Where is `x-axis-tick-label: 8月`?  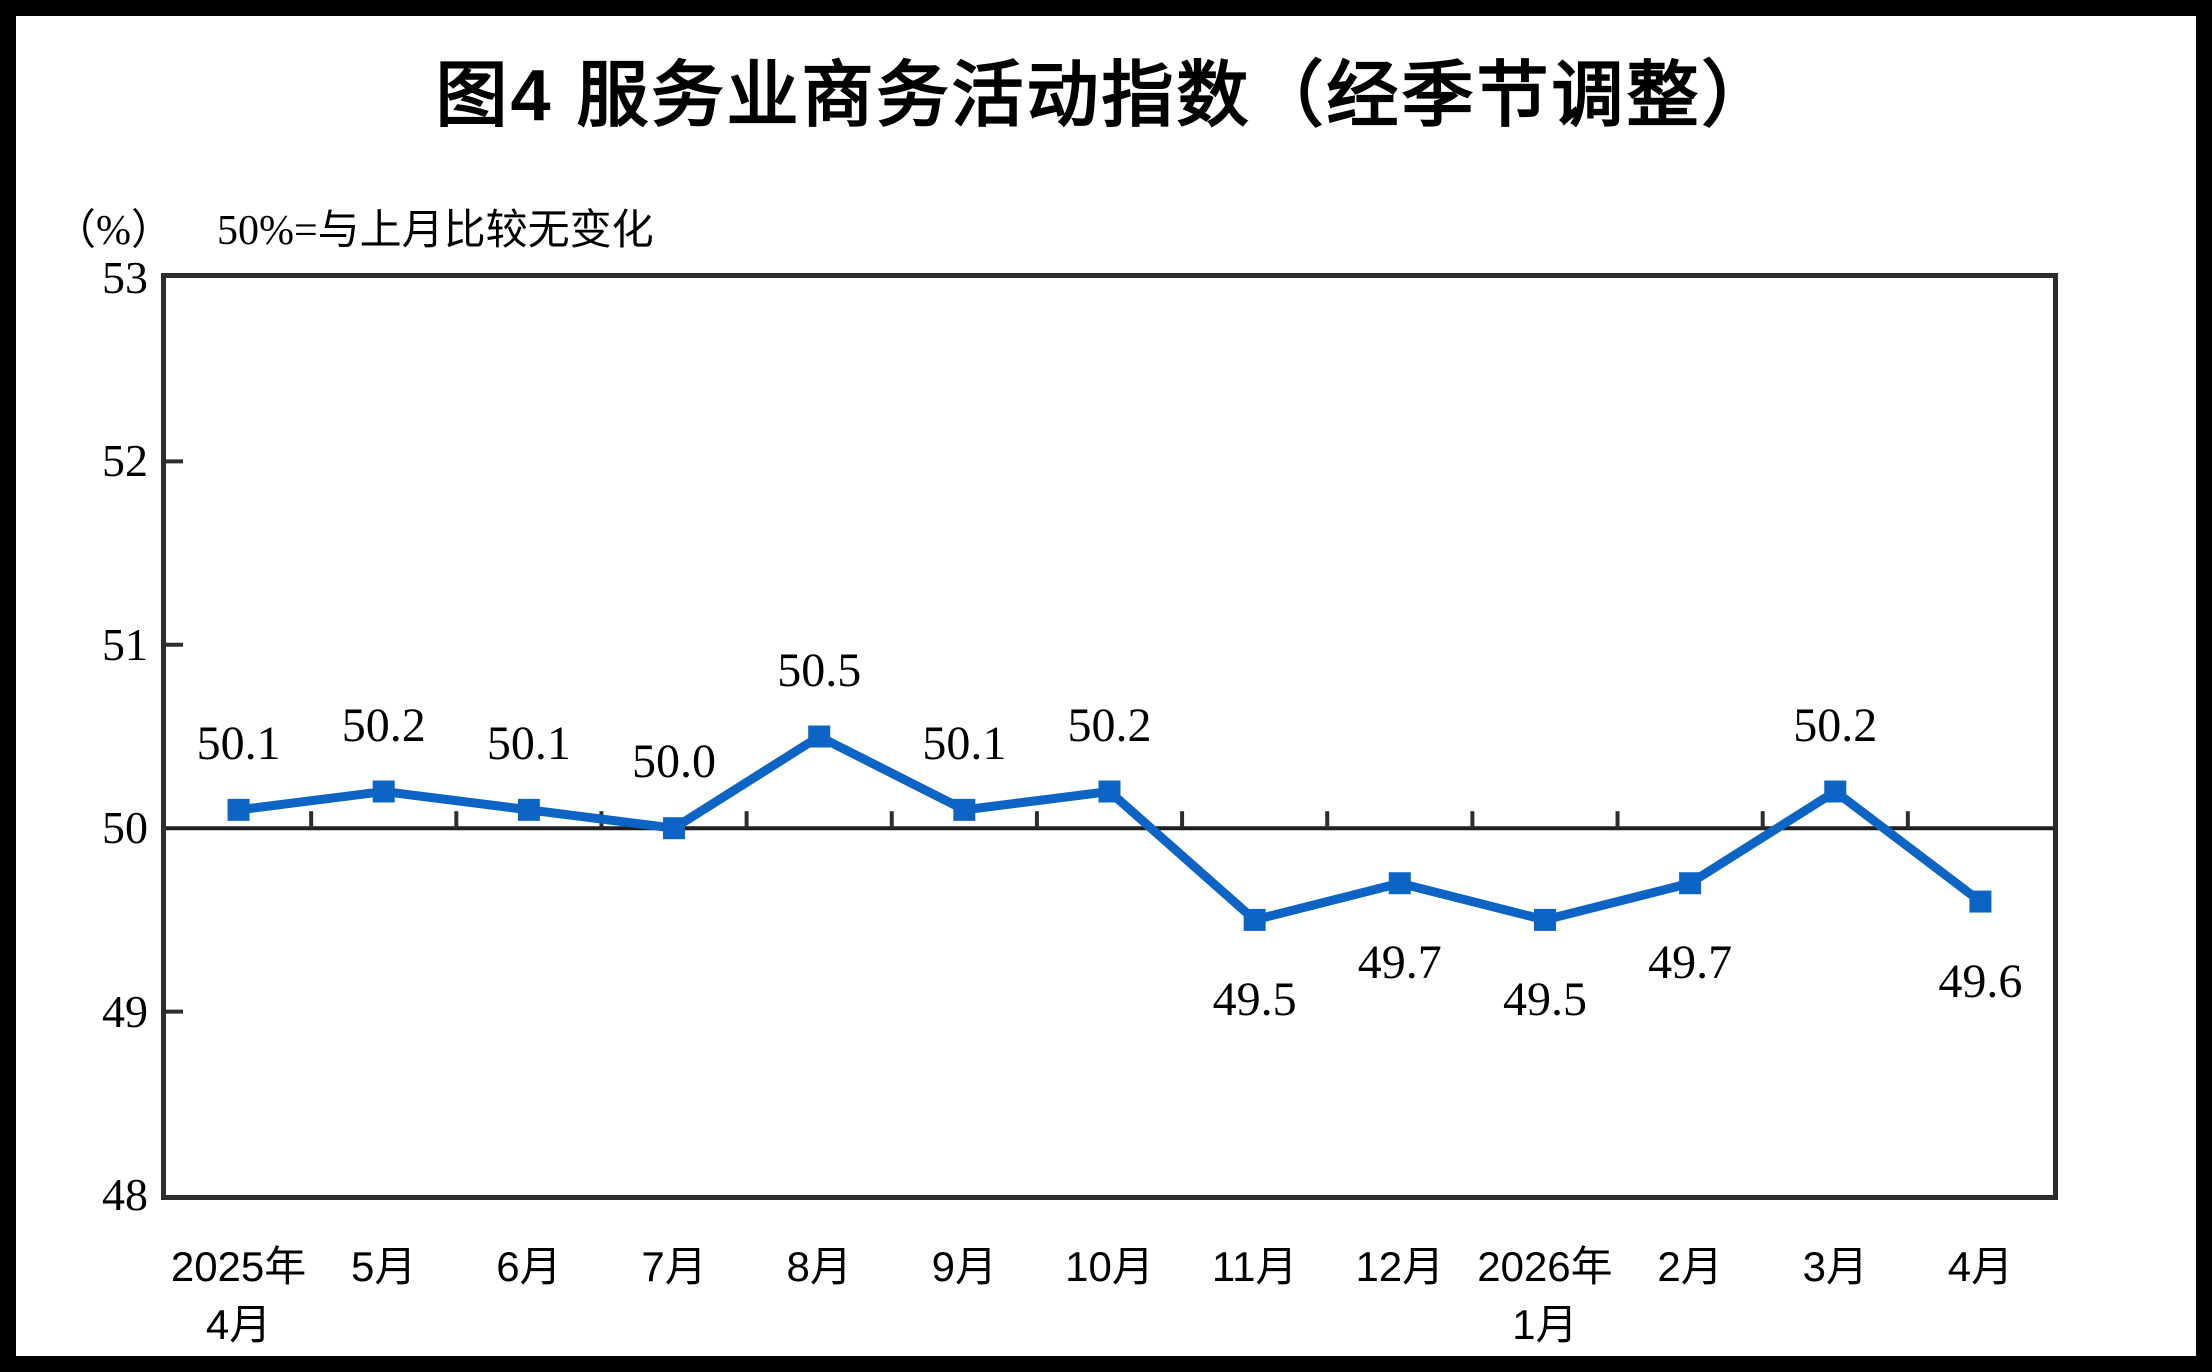 x-axis-tick-label: 8月 is located at coordinates (819, 1266).